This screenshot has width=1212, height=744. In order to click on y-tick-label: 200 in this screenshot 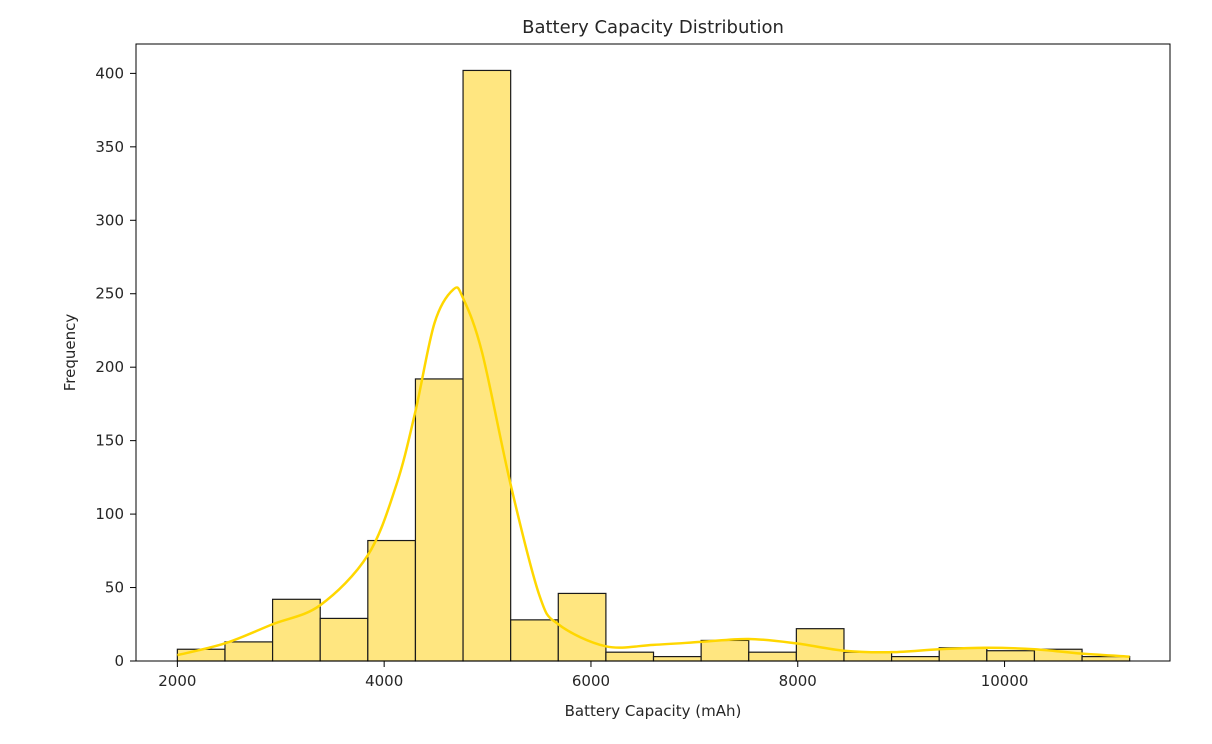, I will do `click(109, 367)`.